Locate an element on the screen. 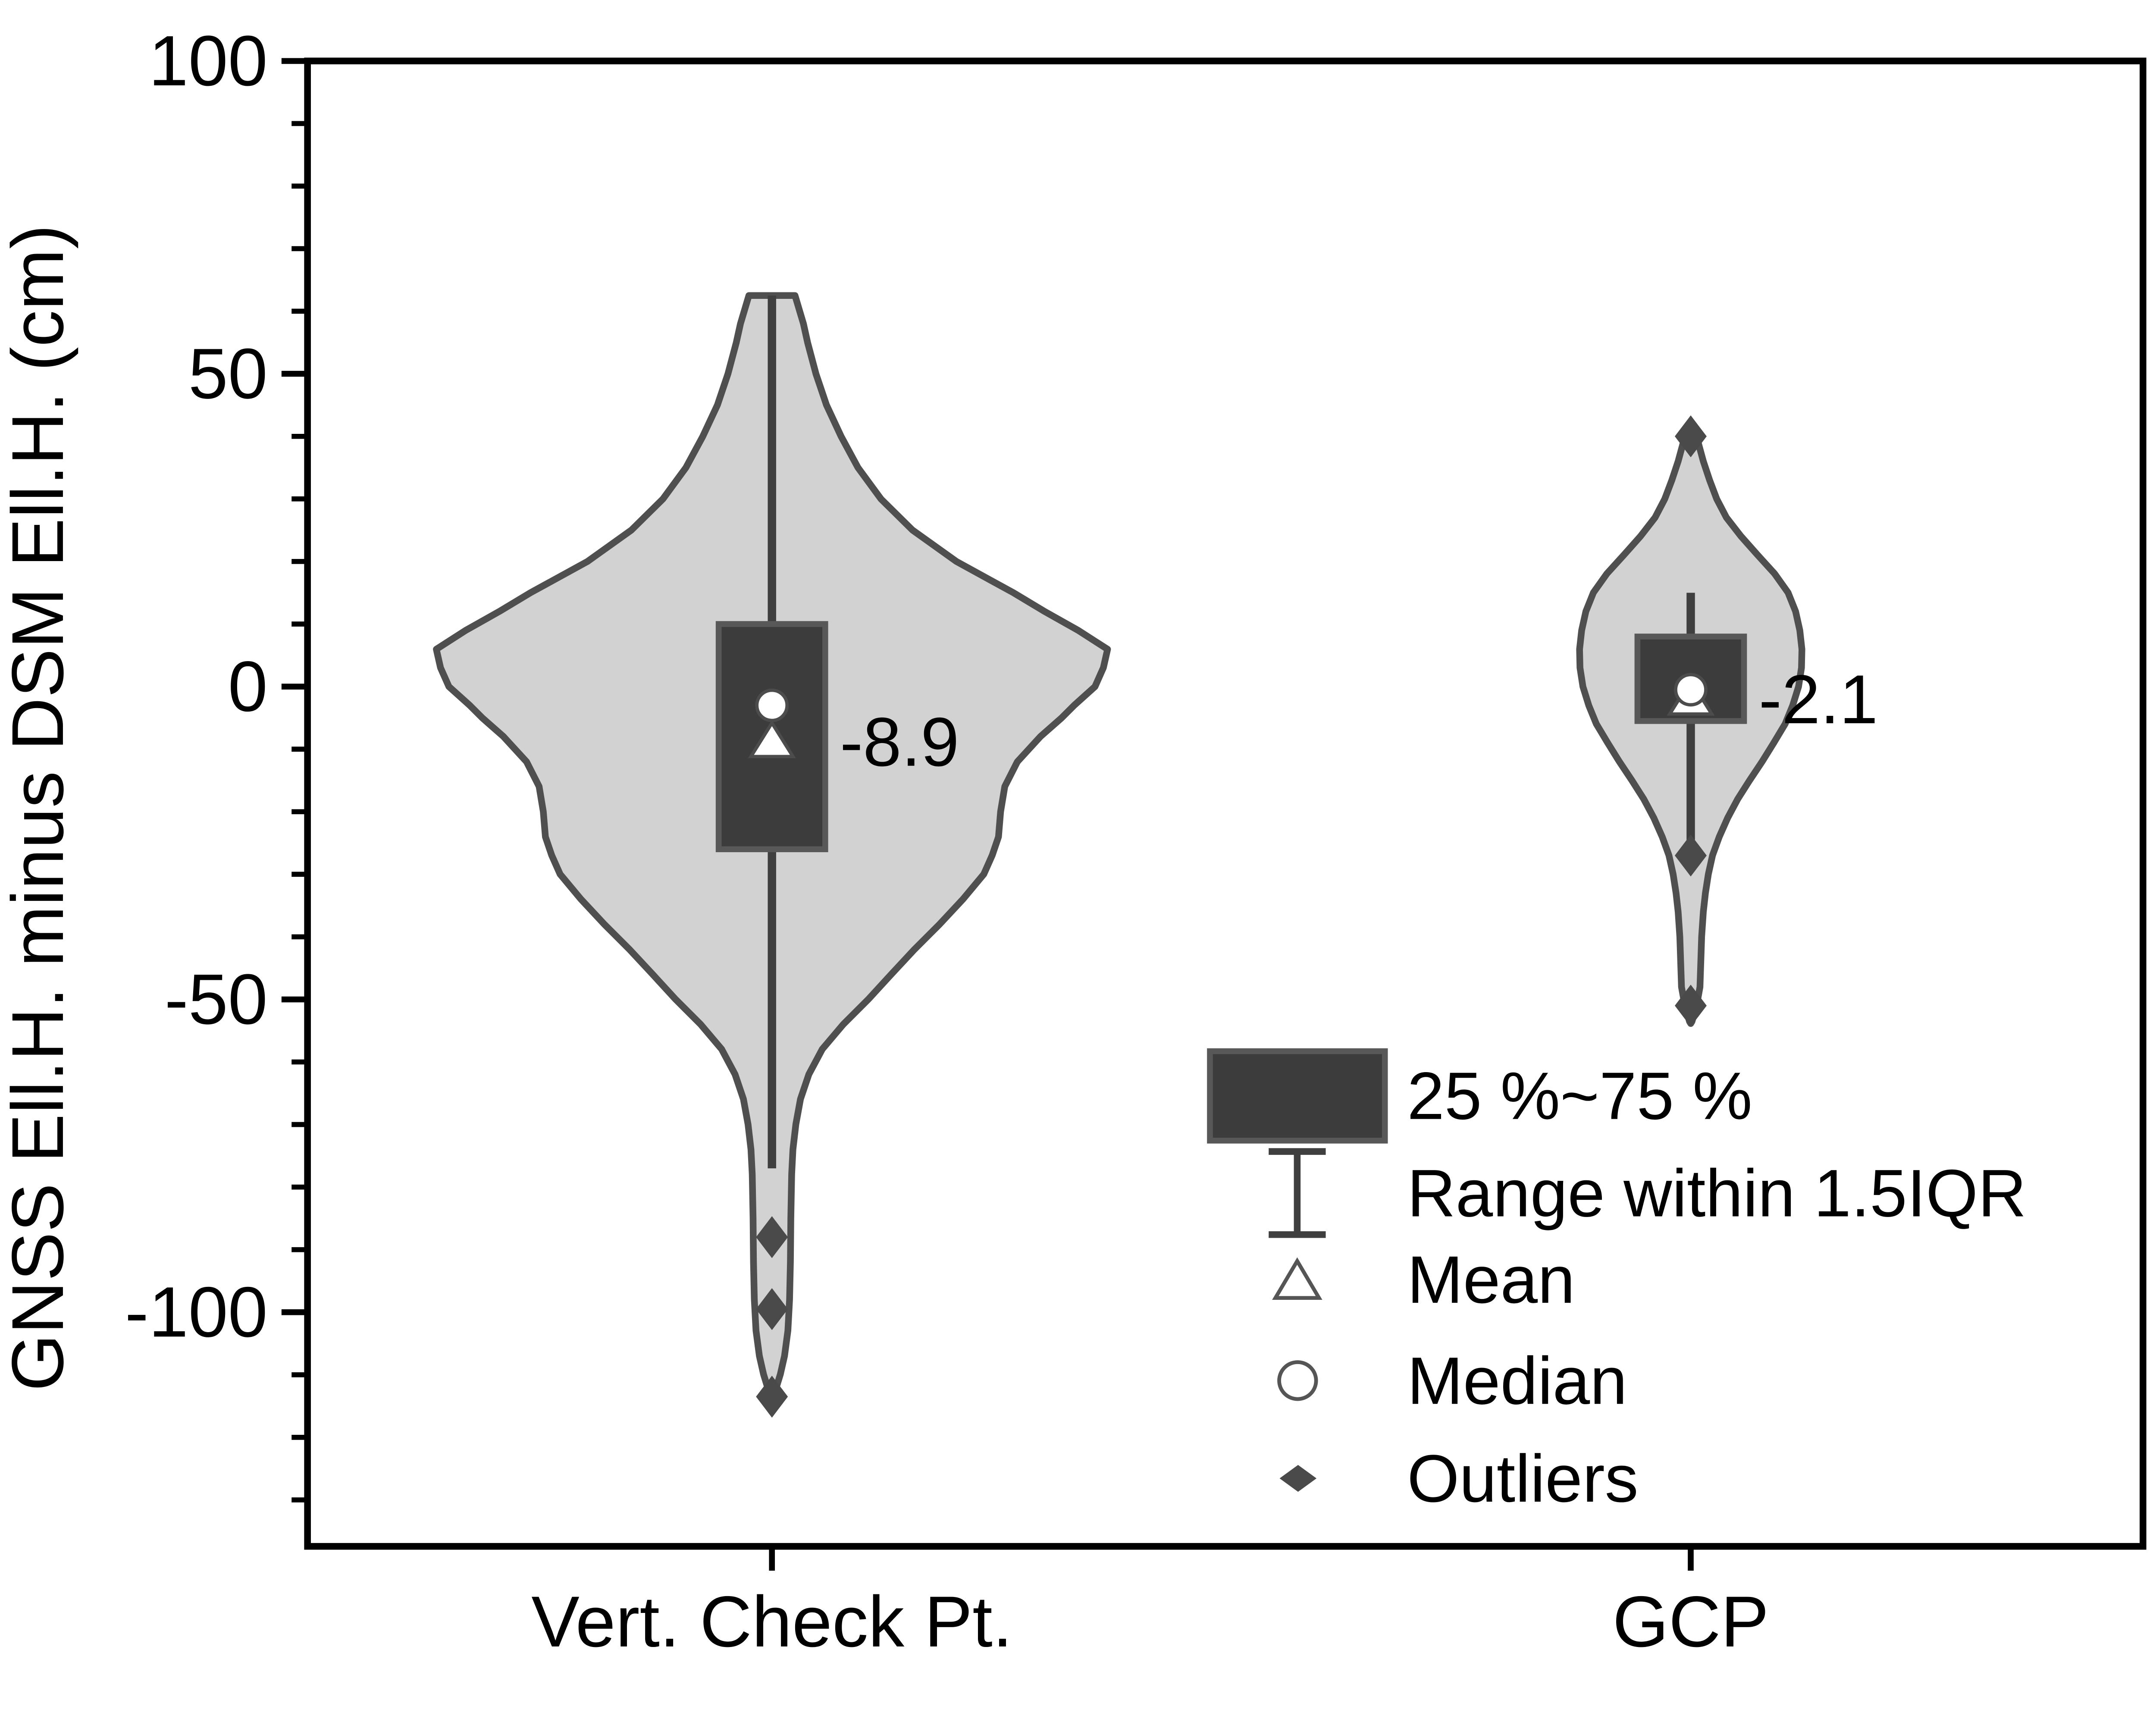  mean-triangle-icon is located at coordinates (1297, 1278).